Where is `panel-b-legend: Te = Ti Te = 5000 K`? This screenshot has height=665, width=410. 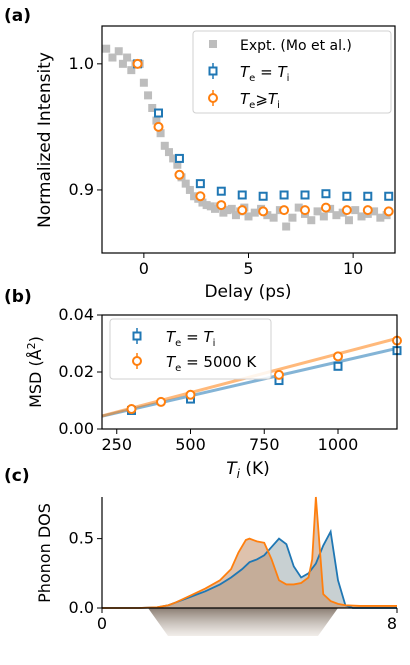 panel-b-legend: Te = Ti Te = 5000 K is located at coordinates (190, 349).